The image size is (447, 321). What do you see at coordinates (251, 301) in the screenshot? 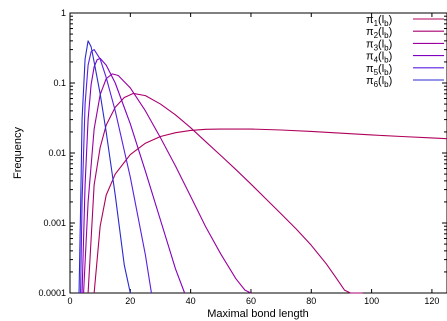
I see `x-tick-label: 60` at bounding box center [251, 301].